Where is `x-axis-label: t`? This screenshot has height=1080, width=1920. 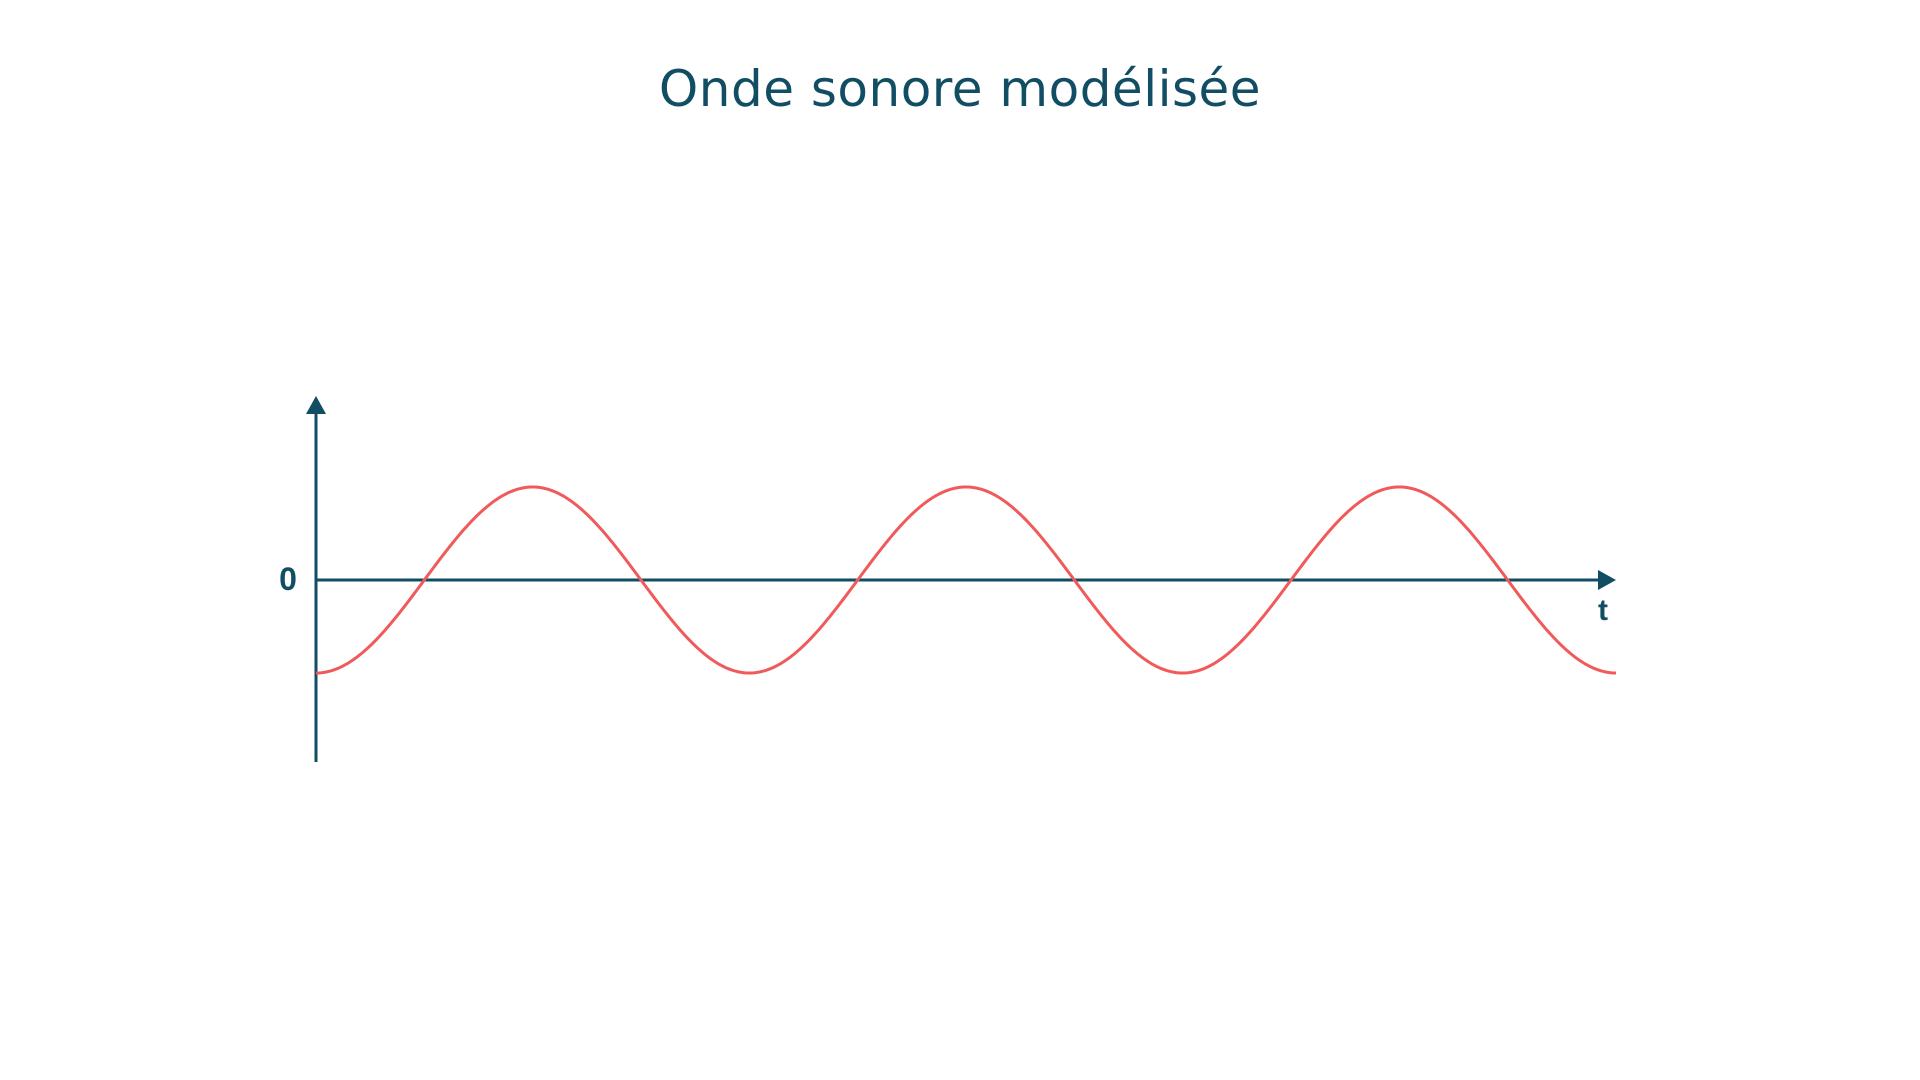
x-axis-label: t is located at coordinates (1603, 610).